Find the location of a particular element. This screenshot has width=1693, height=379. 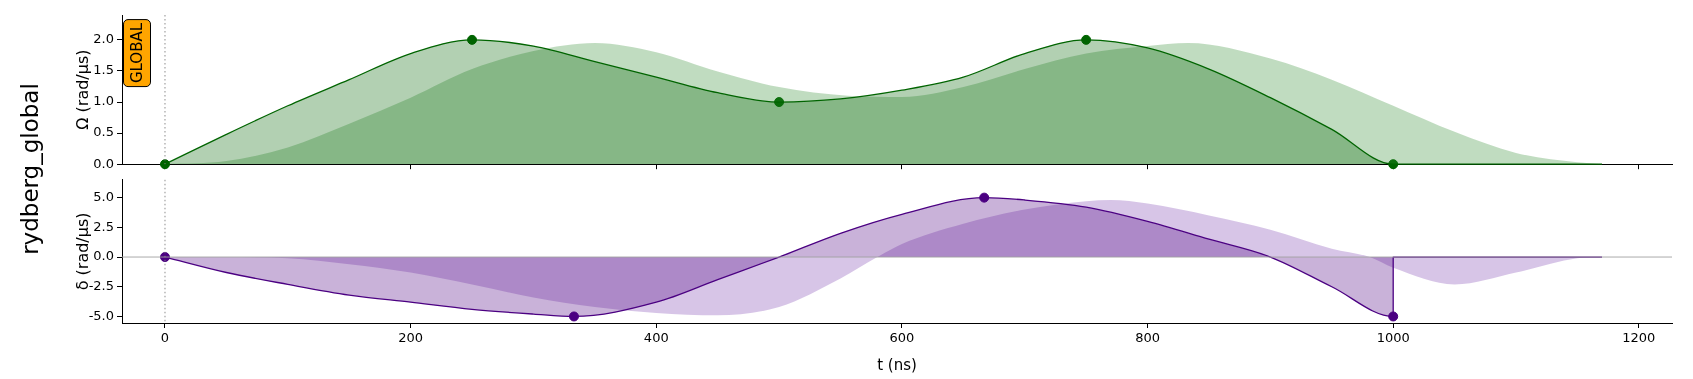

y-tick-label: 1.5 is located at coordinates (103, 70).